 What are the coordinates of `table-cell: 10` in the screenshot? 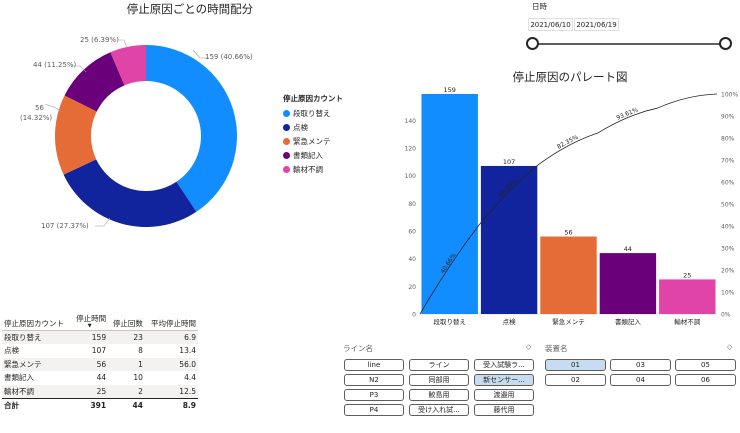 It's located at (138, 378).